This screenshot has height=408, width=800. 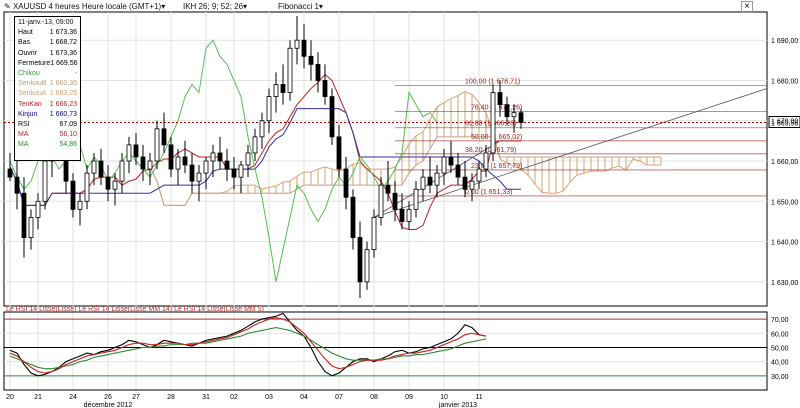 I want to click on y-tick-label: 1 630,00, so click(x=784, y=283).